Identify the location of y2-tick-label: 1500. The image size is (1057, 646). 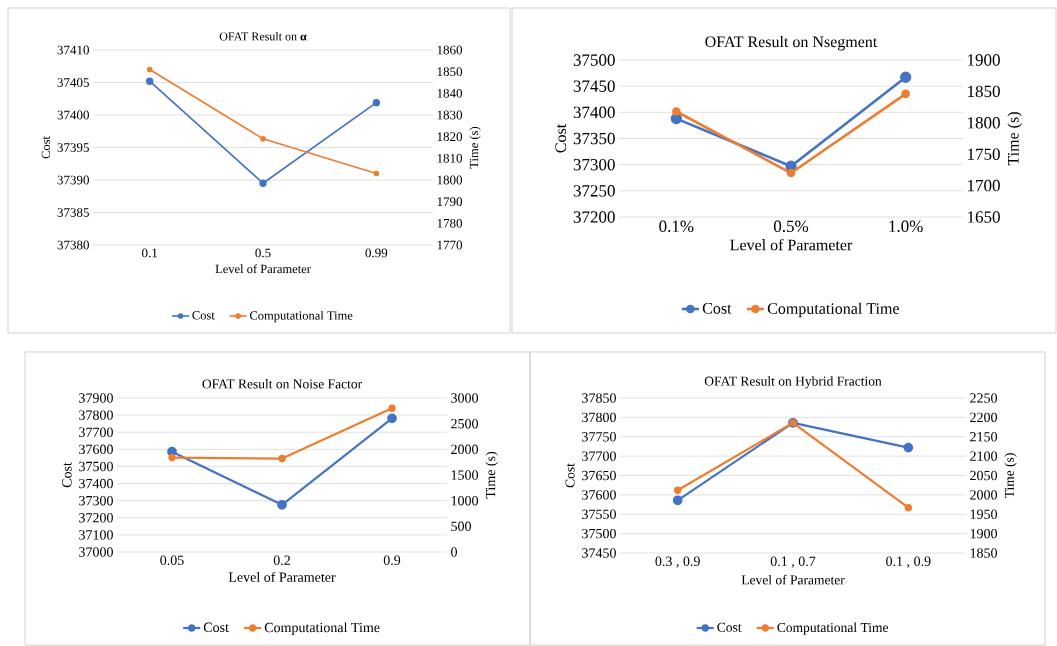
(464, 475).